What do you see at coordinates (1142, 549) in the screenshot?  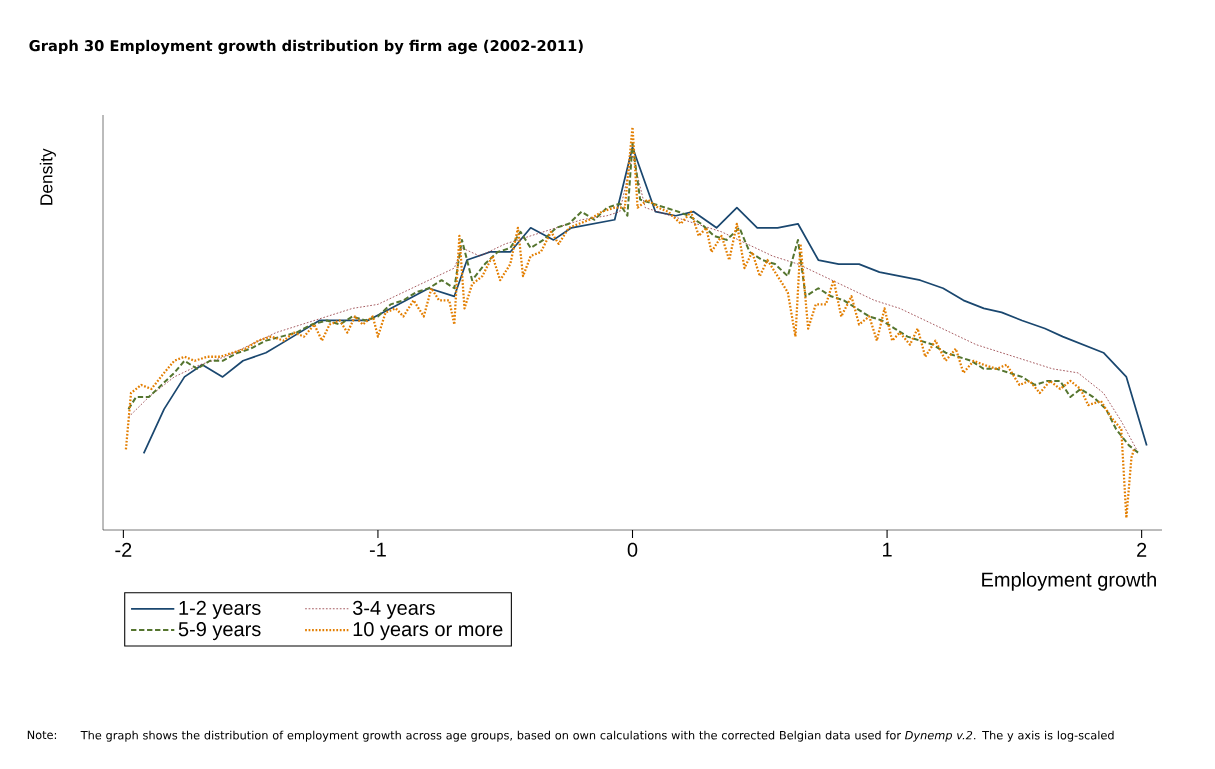 I see `x-tick-label: 2` at bounding box center [1142, 549].